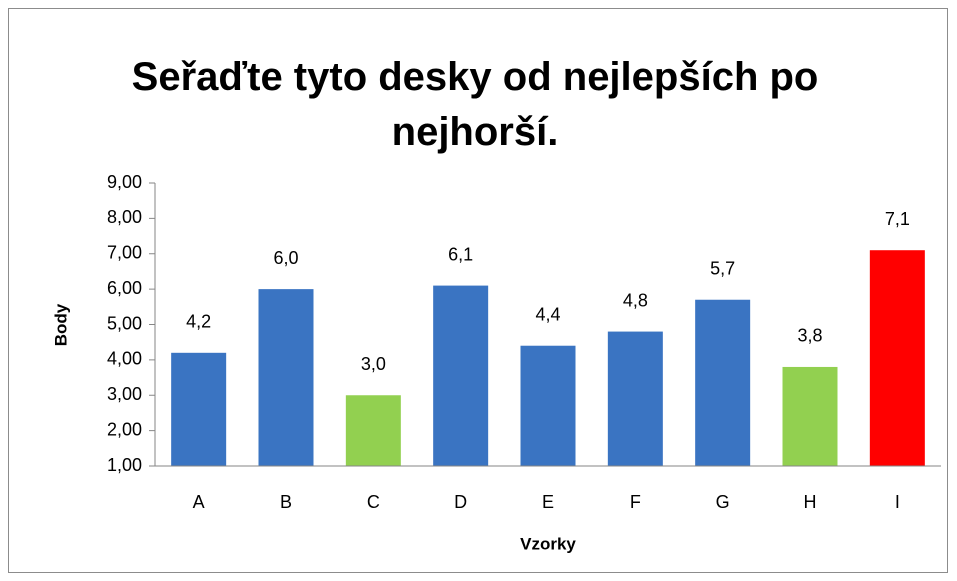 The width and height of the screenshot is (957, 581). I want to click on y-tick-label: 1,00, so click(124, 465).